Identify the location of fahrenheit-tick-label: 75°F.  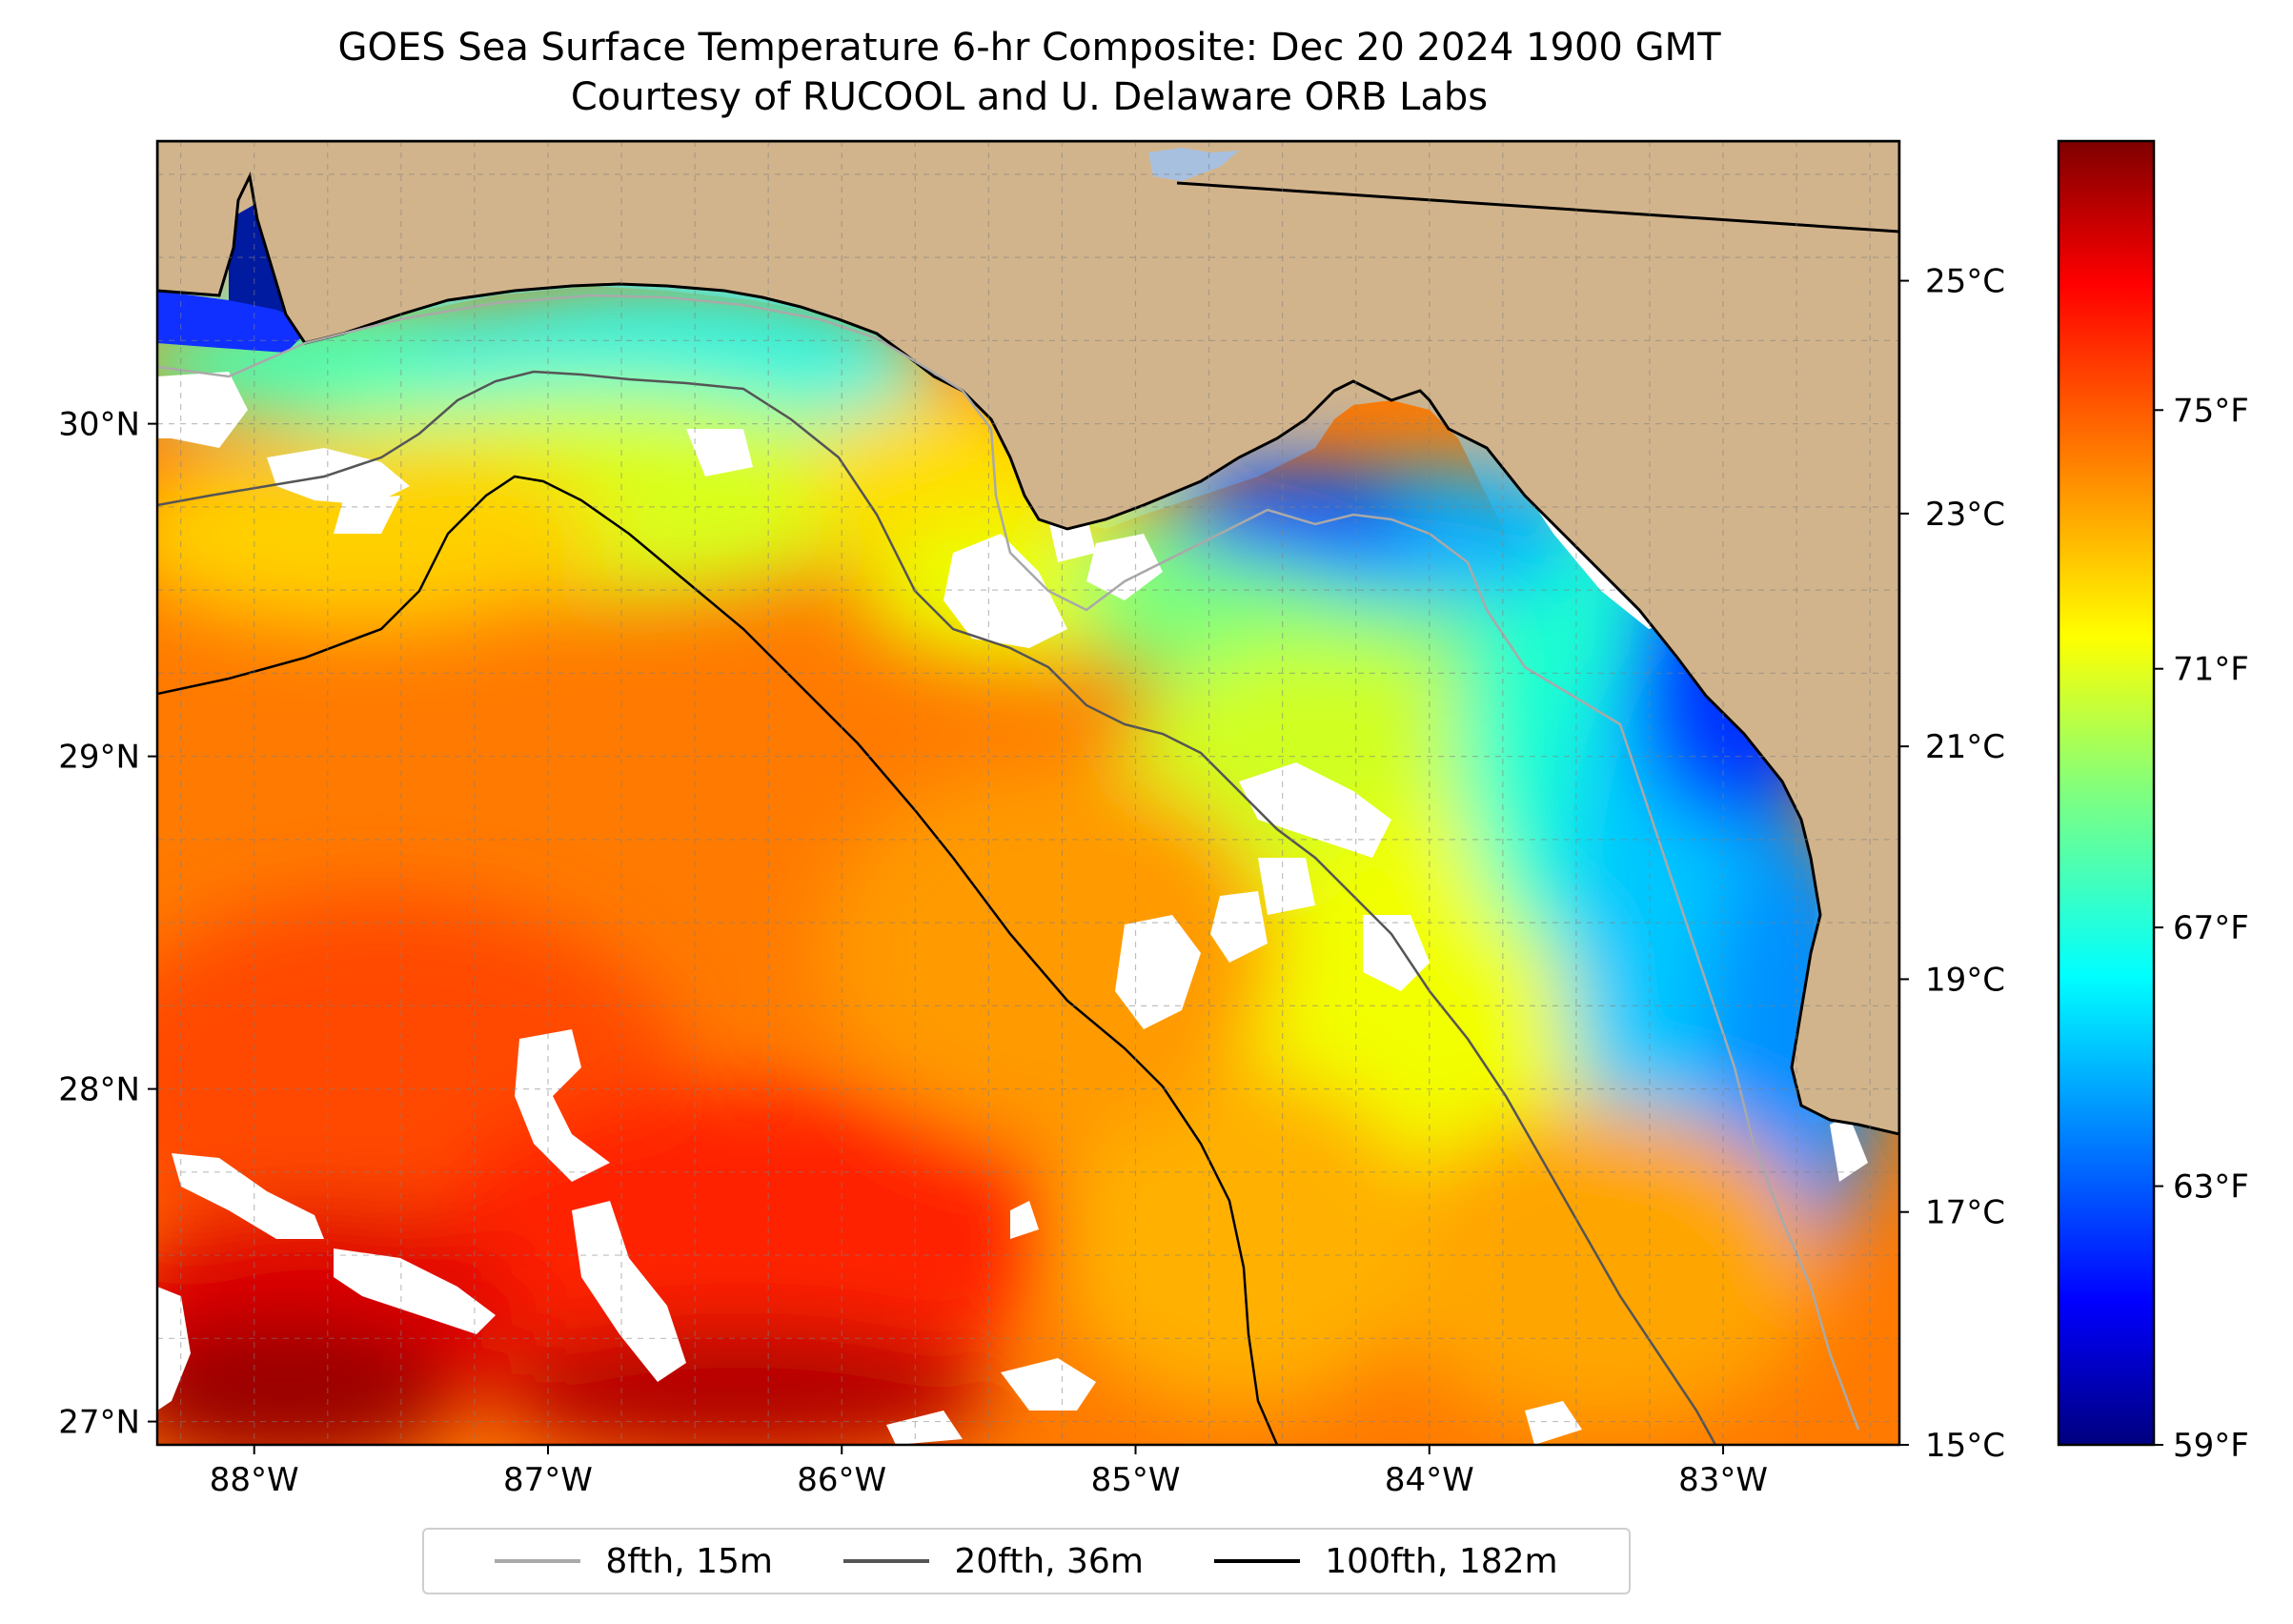
(2211, 411).